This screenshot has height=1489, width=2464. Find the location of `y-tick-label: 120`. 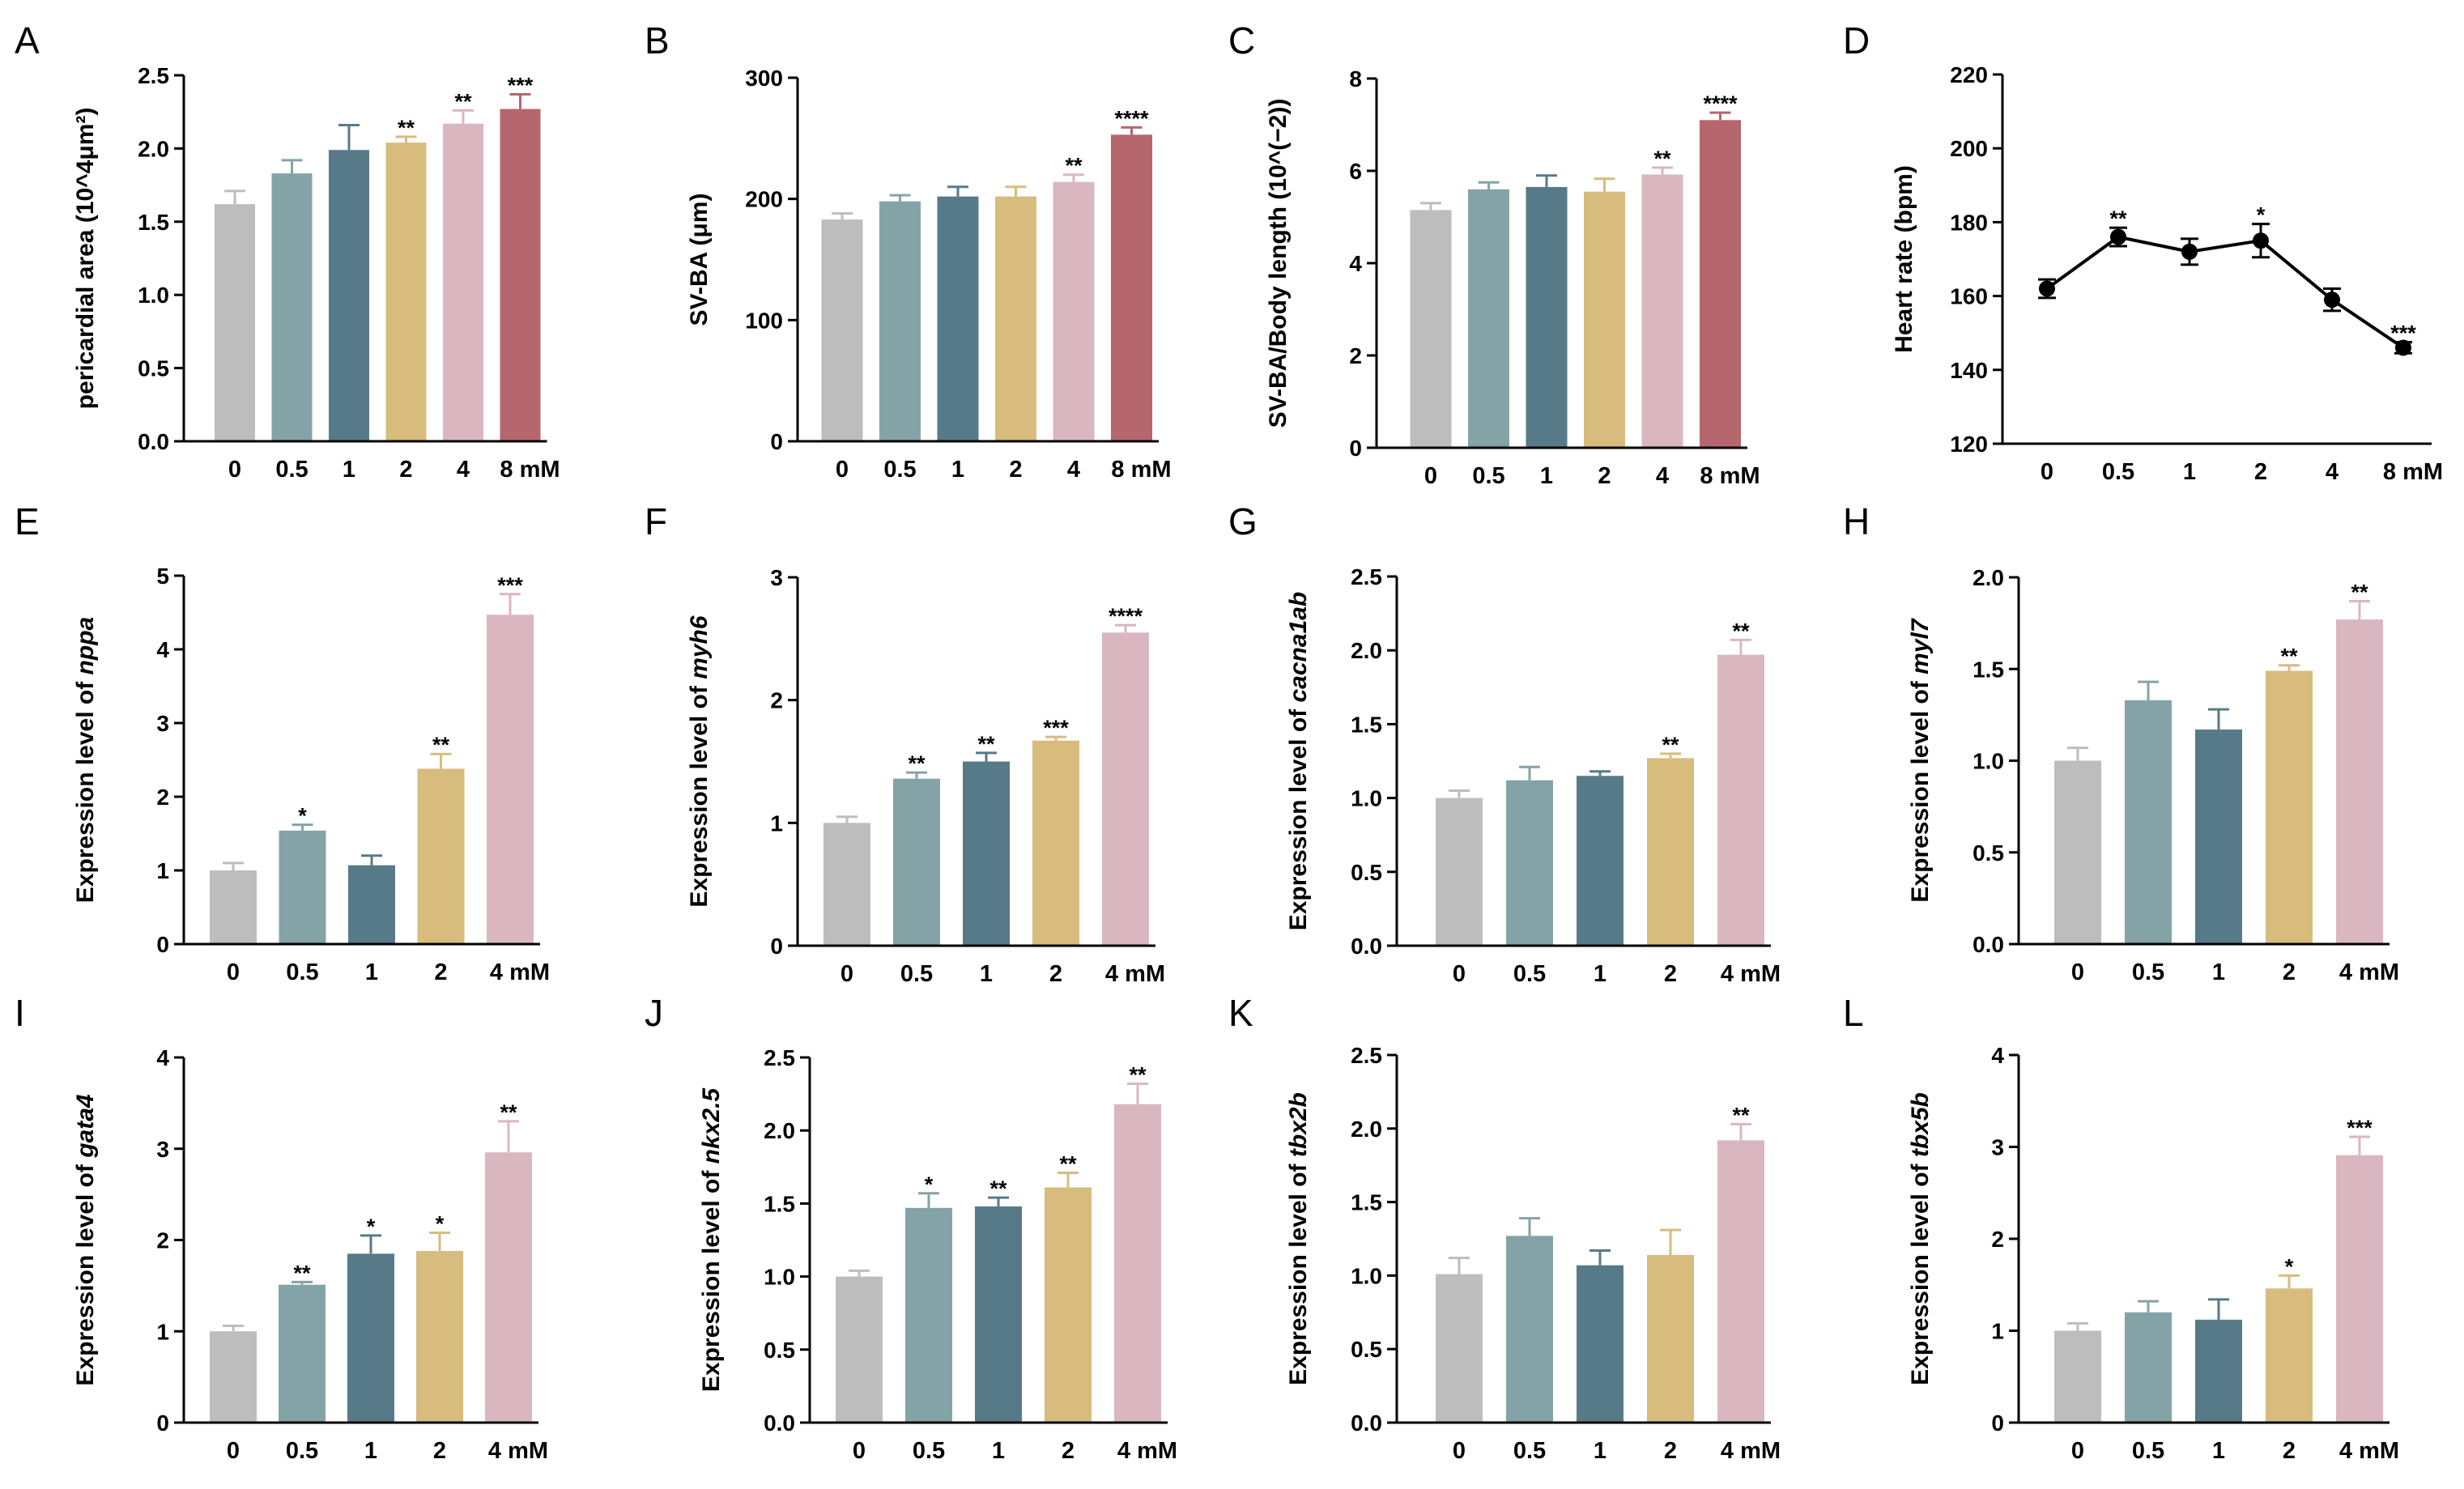

y-tick-label: 120 is located at coordinates (1969, 444).